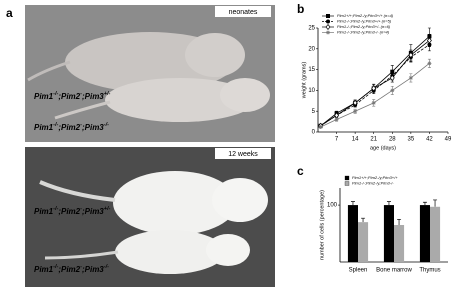 The width and height of the screenshot is (474, 292). What do you see at coordinates (304, 81) in the screenshot?
I see `y-axis-label: weight (grams)` at bounding box center [304, 81].